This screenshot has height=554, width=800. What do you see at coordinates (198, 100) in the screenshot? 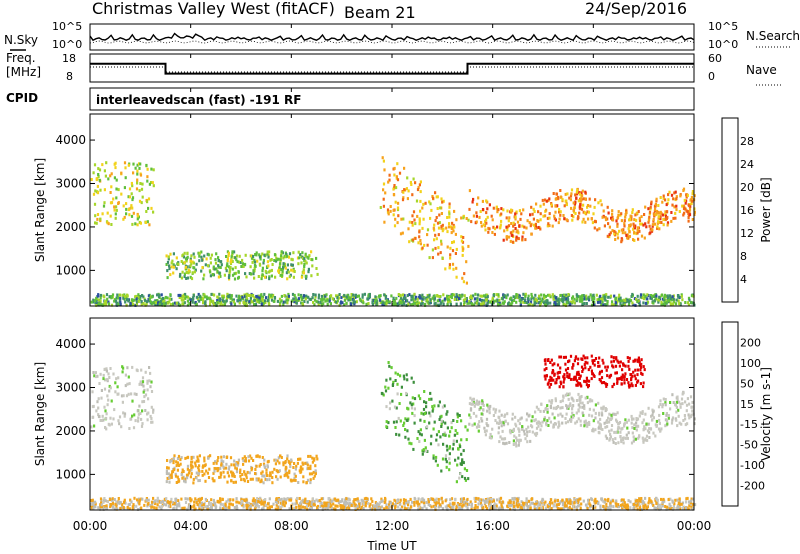
I see `cpid-text: interleavedscan (fast) -191 RF` at bounding box center [198, 100].